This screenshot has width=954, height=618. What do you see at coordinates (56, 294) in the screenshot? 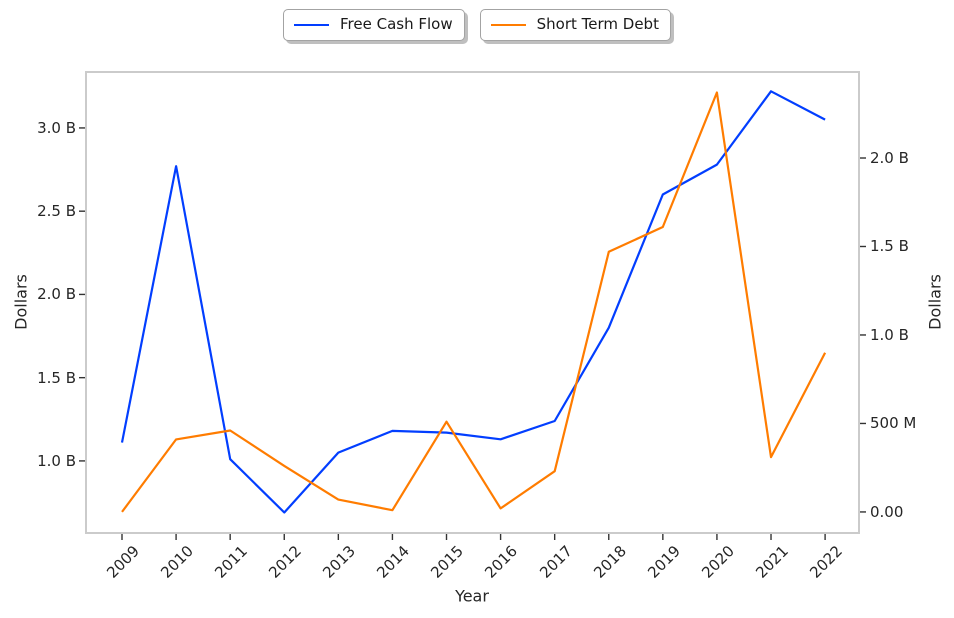
I see `y-tick-label-left: 2.0 B` at bounding box center [56, 294].